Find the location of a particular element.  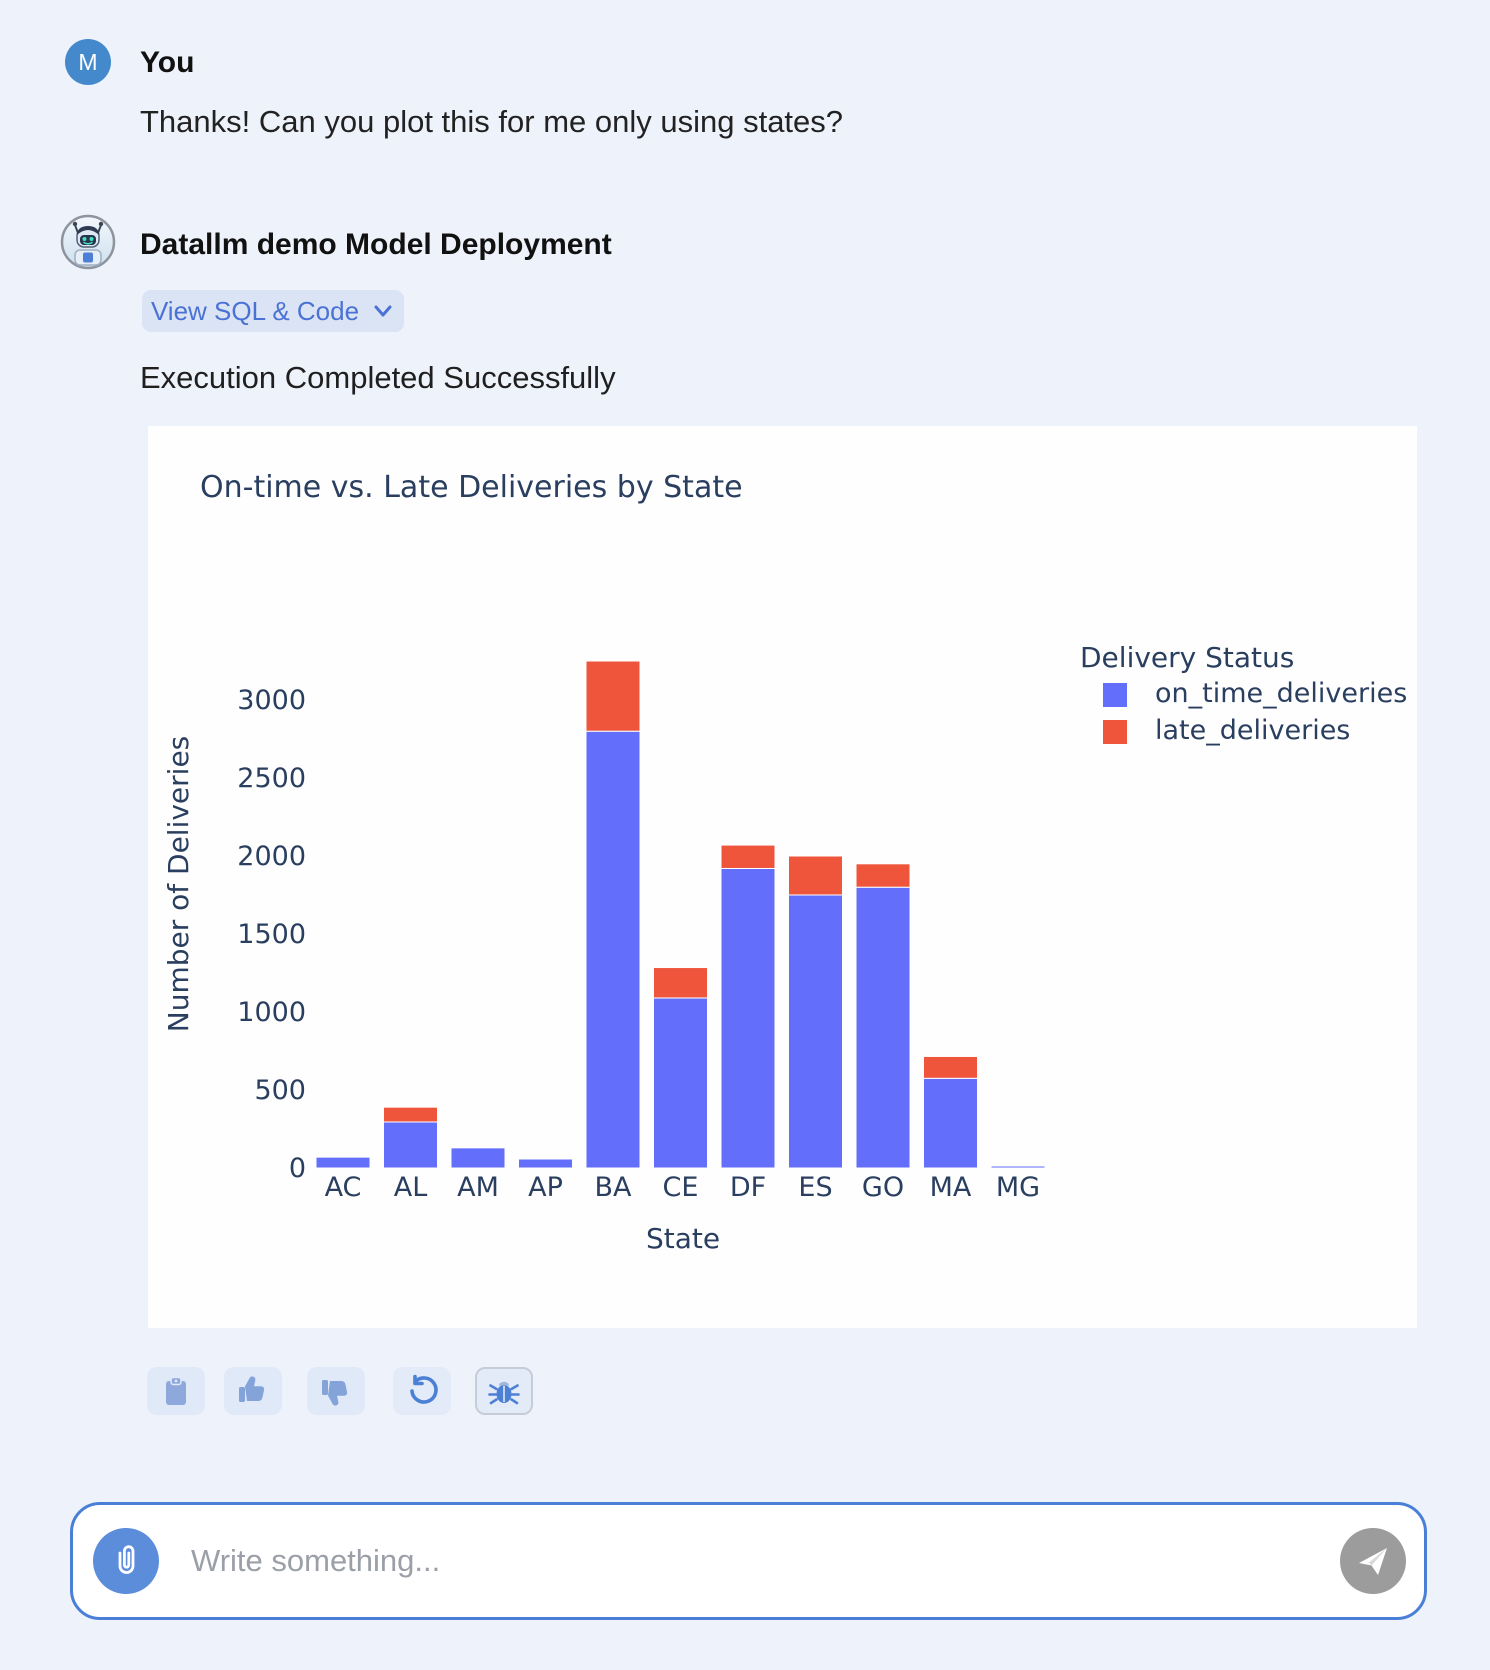

user-avatar: M is located at coordinates (88, 62).